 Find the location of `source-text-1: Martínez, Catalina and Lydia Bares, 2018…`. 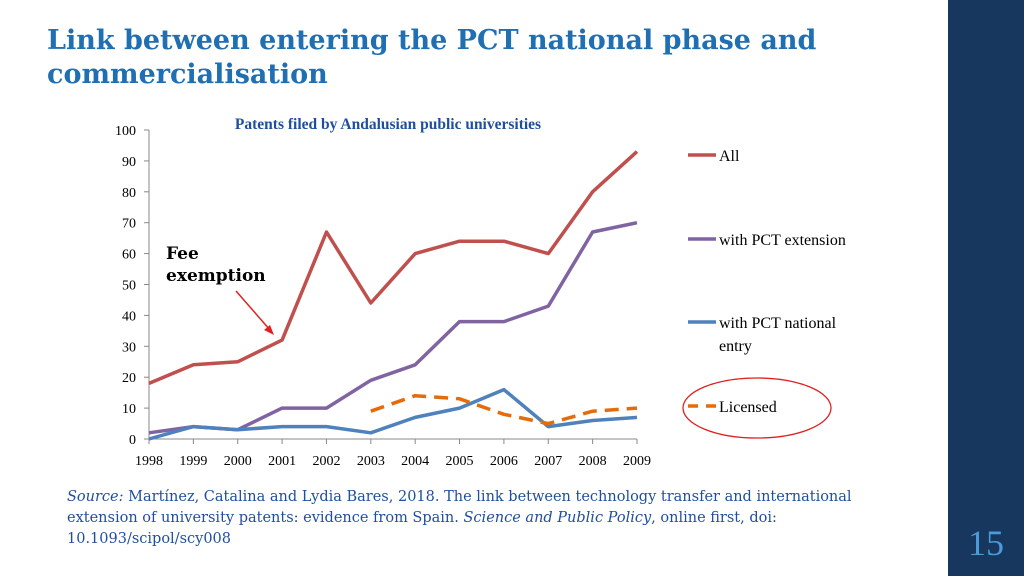

source-text-1: Martínez, Catalina and Lydia Bares, 2018… is located at coordinates (459, 507).